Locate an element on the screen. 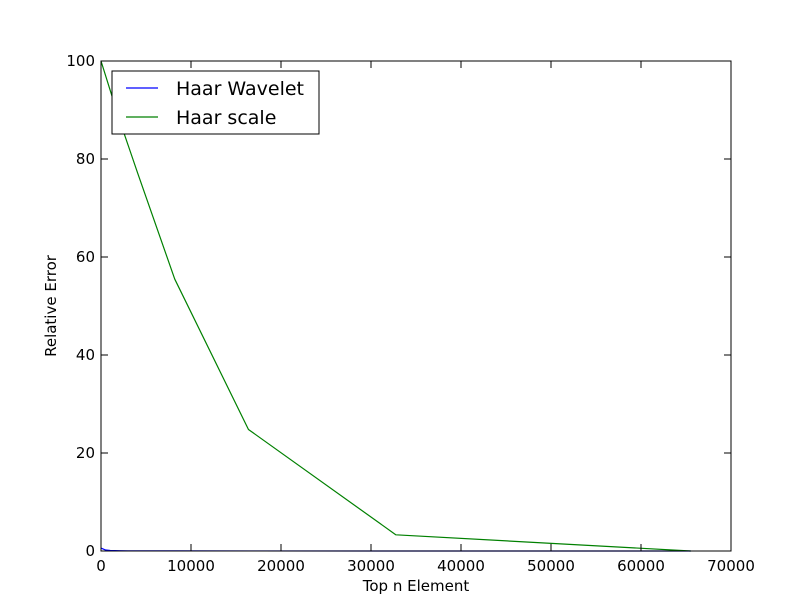 The image size is (812, 612). y-tick-label: 0 is located at coordinates (90, 551).